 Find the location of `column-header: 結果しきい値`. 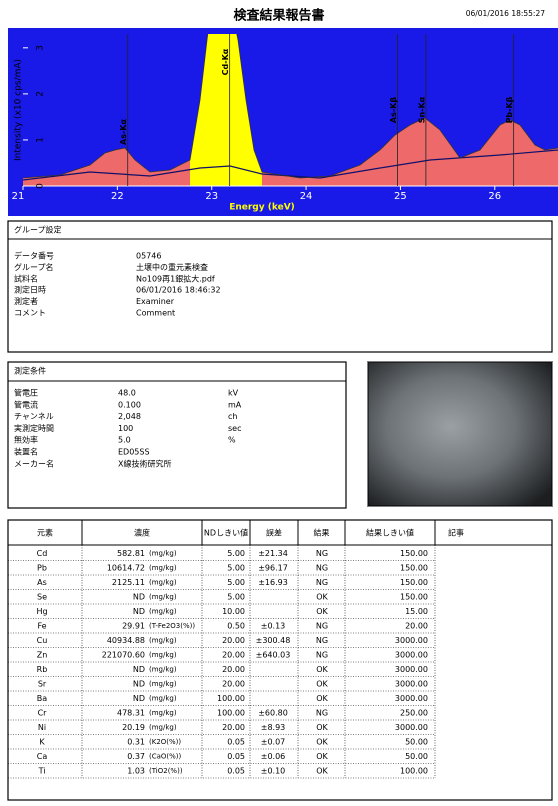

column-header: 結果しきい値 is located at coordinates (390, 533).